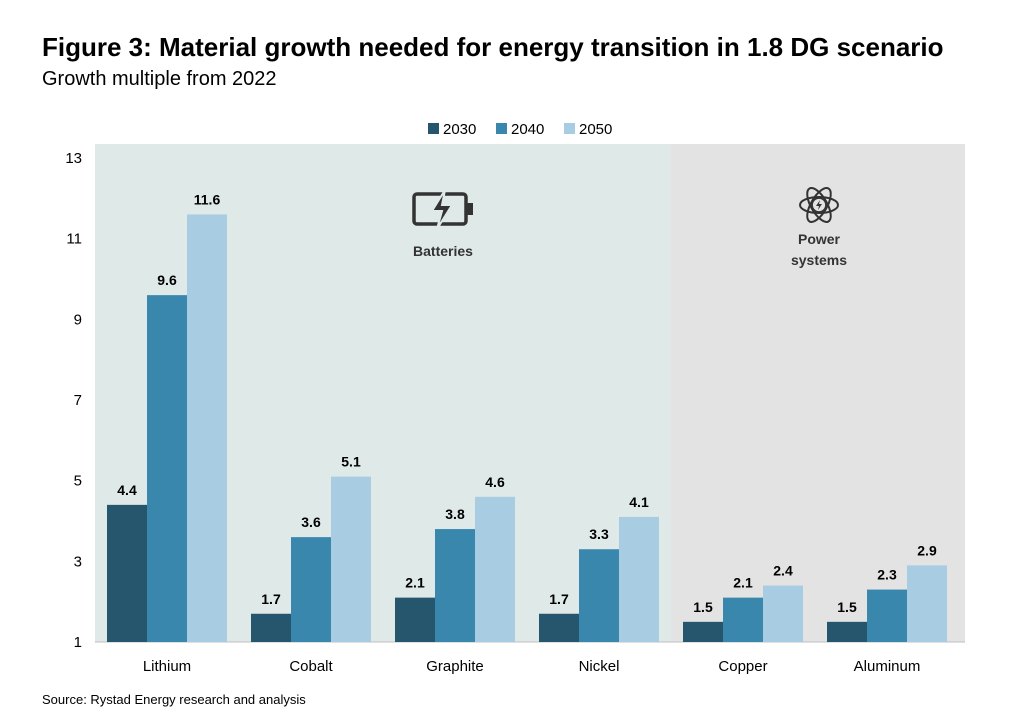 The image size is (1028, 712). Describe the element at coordinates (819, 205) in the screenshot. I see `atom-icon` at that location.